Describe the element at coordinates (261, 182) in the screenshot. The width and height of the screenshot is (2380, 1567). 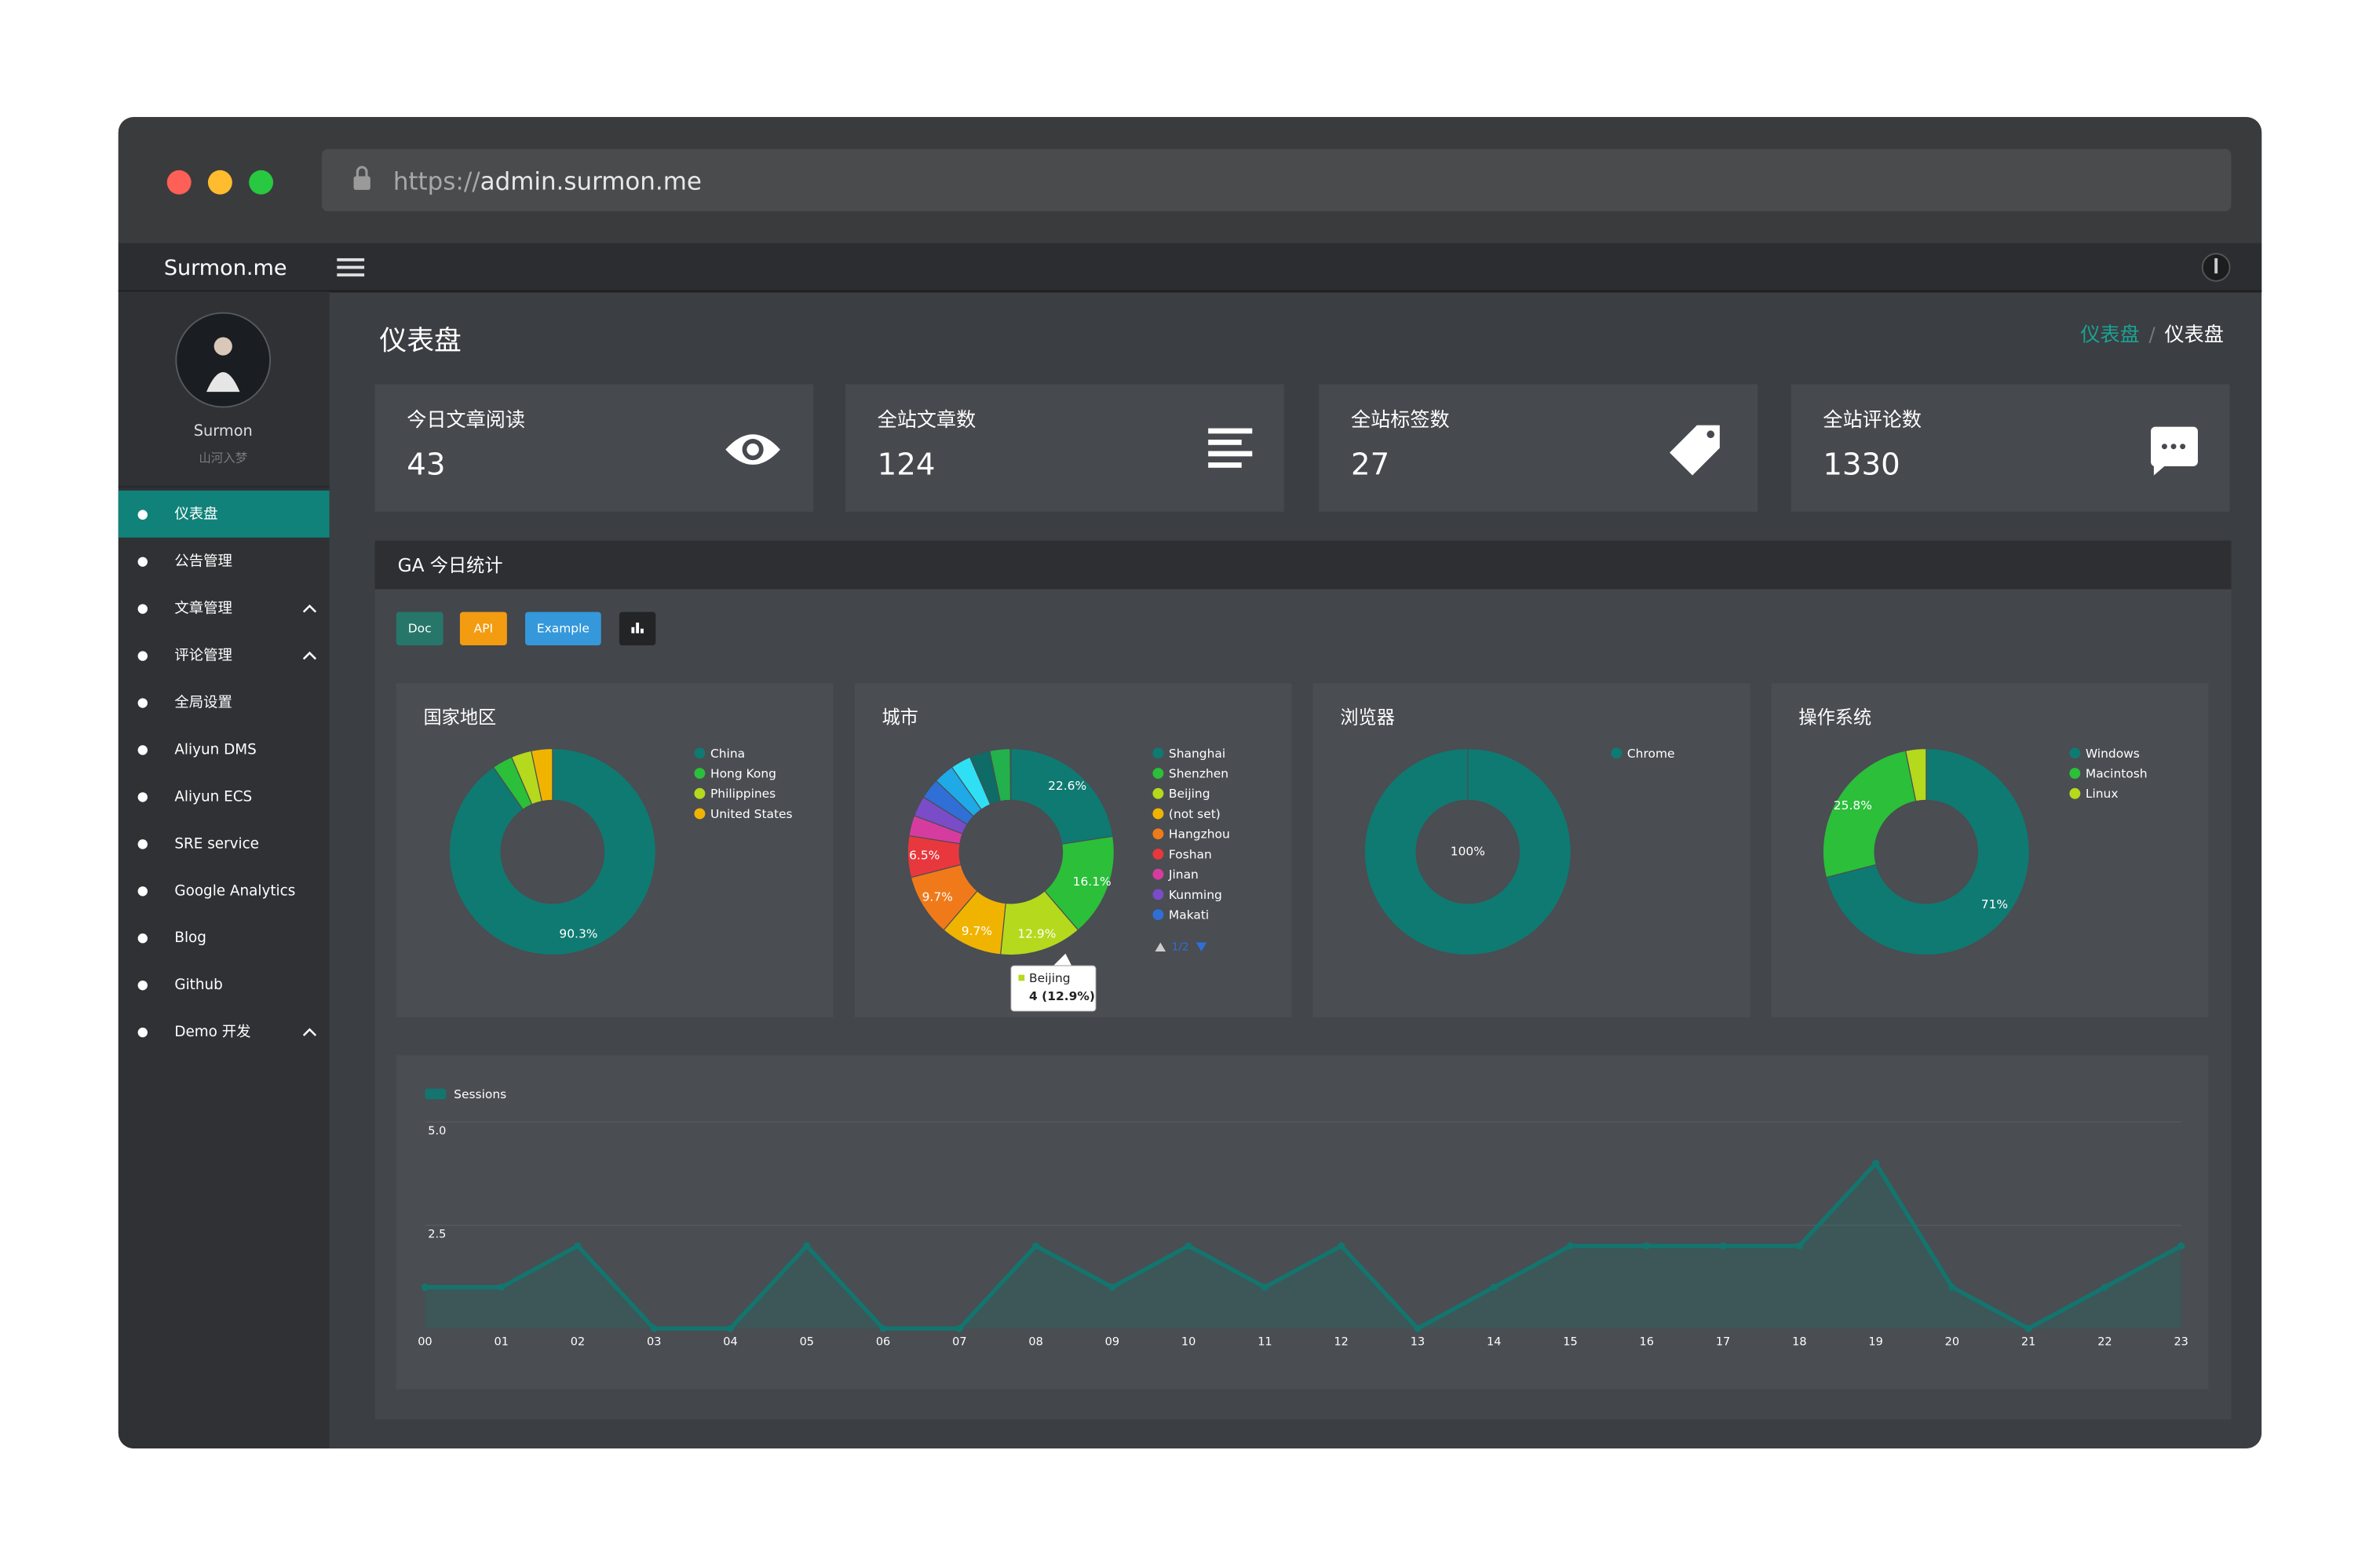
I see `maximize-button` at that location.